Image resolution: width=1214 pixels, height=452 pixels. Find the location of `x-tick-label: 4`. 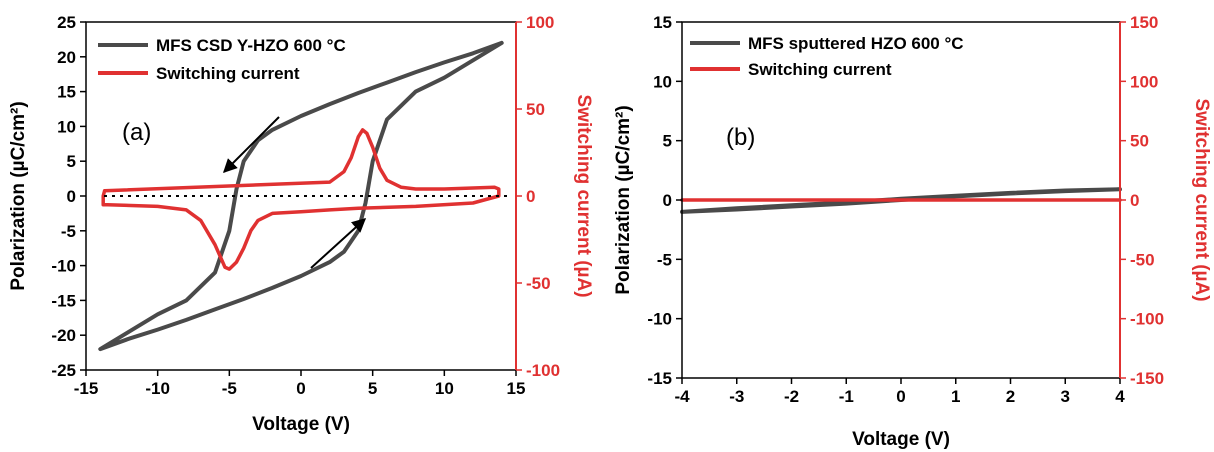

x-tick-label: 4 is located at coordinates (1120, 396).